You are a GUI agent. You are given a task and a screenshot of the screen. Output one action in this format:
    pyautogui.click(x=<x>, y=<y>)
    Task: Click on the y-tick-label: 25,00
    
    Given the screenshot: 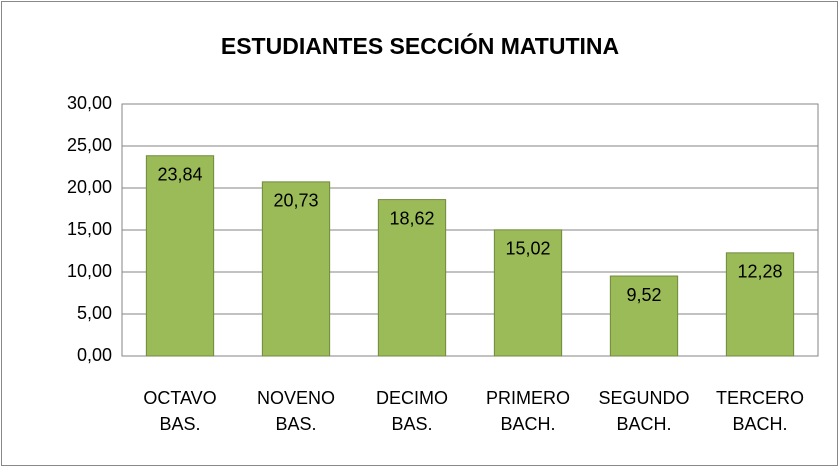 What is the action you would take?
    pyautogui.click(x=89, y=145)
    